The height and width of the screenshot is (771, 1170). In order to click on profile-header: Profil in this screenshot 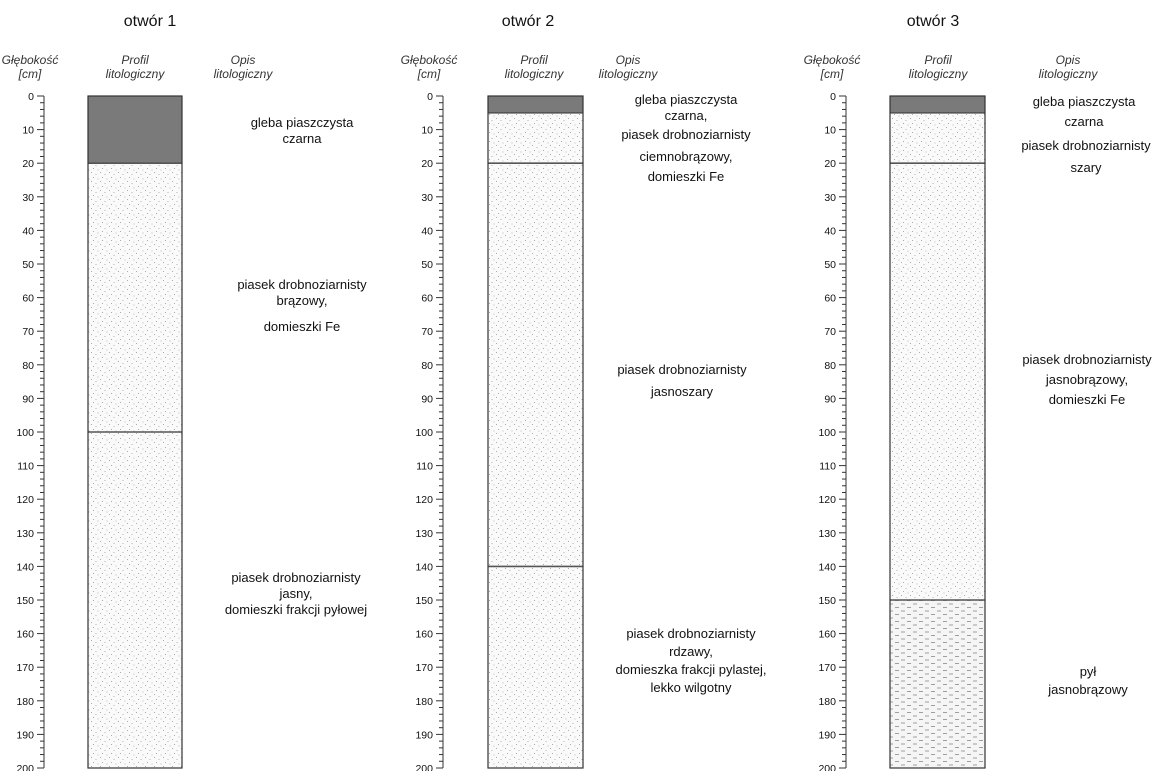, I will do `click(938, 60)`.